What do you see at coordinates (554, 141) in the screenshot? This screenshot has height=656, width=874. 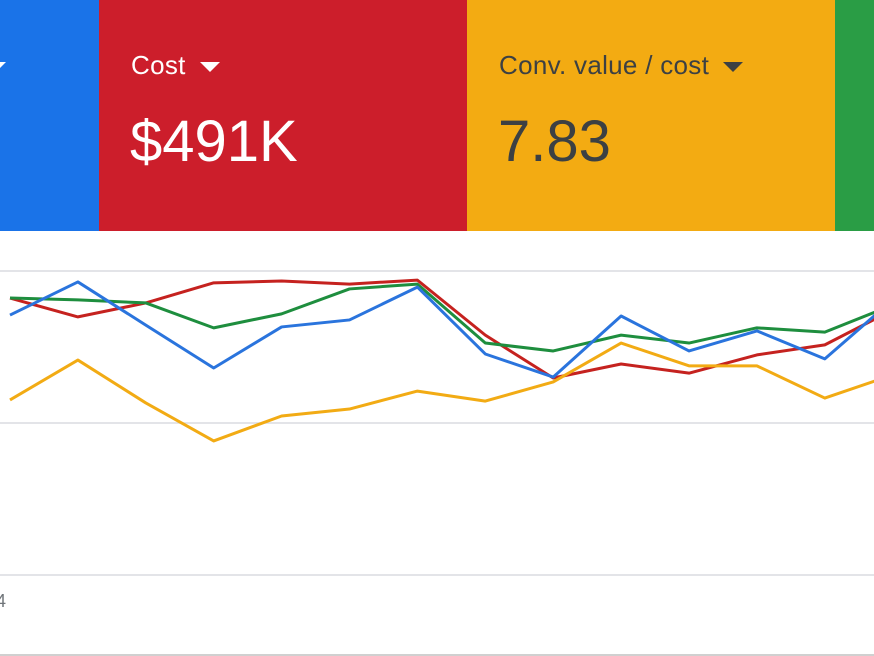 I see `metric-value: 7.83` at bounding box center [554, 141].